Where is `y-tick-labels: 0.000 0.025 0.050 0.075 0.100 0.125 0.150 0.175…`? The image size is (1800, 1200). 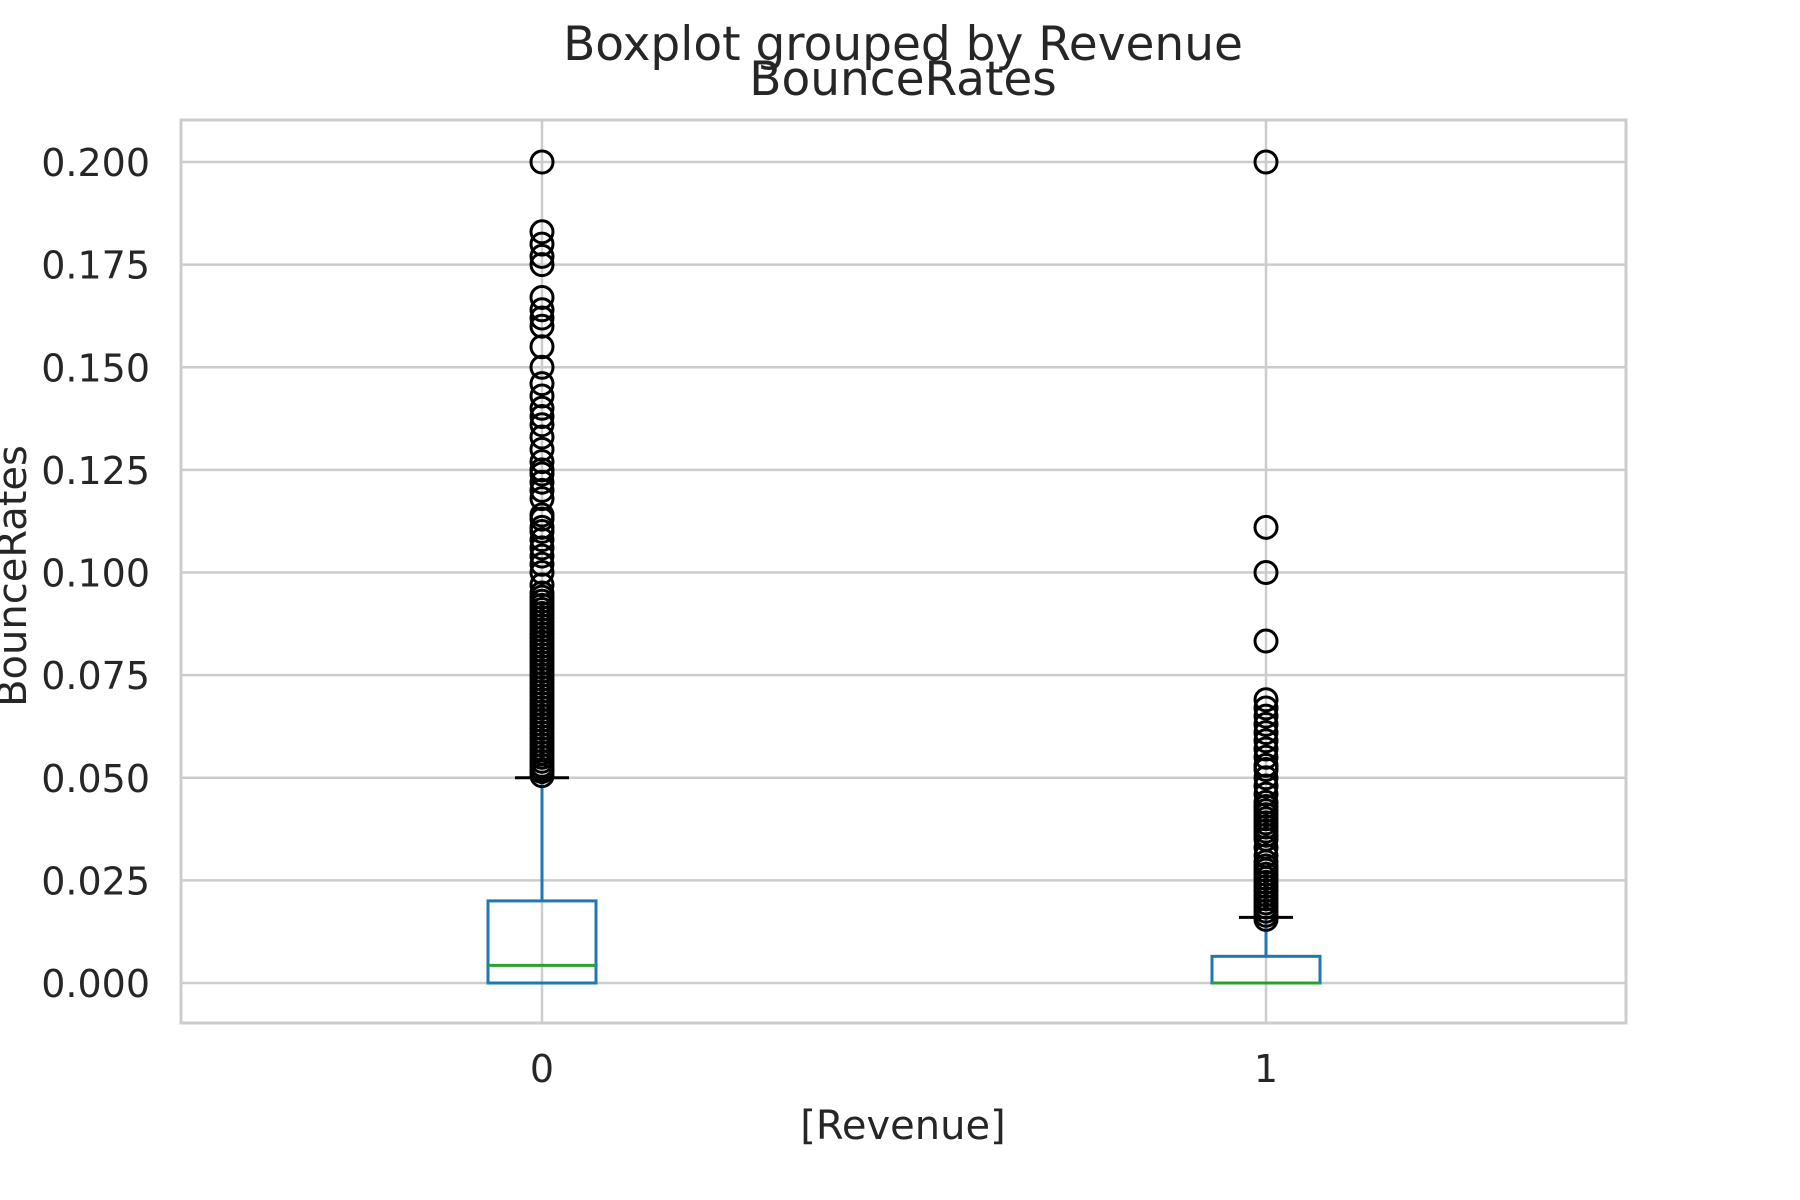
y-tick-labels: 0.000 0.025 0.050 0.075 0.100 0.125 0.150 0.175… is located at coordinates (95, 573).